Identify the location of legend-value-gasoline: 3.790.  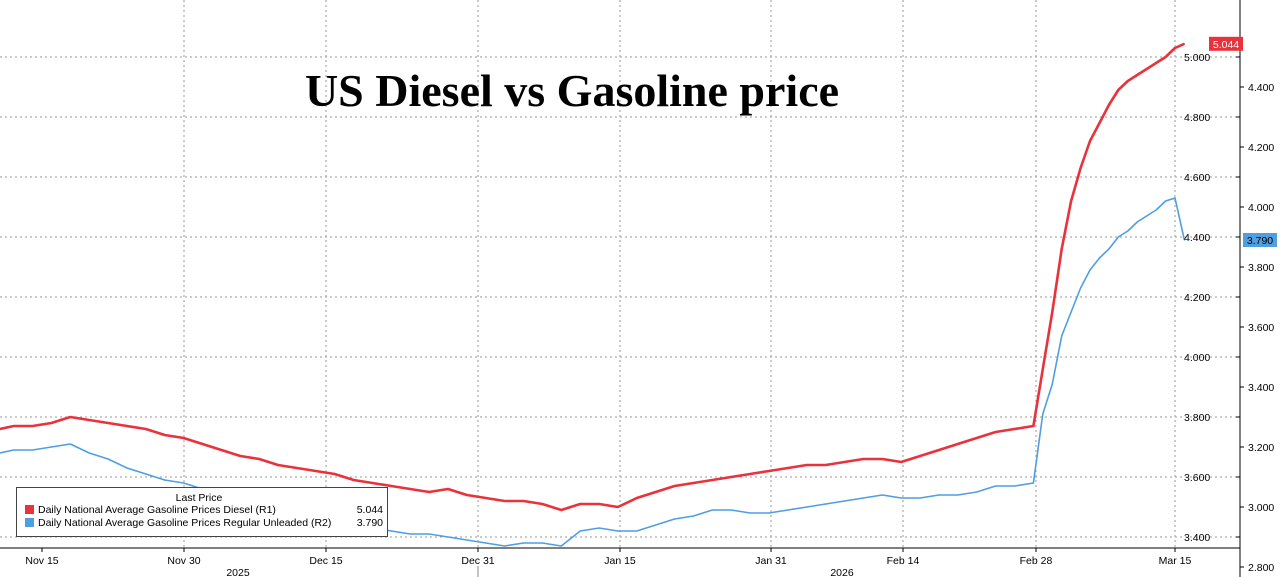
(369, 523).